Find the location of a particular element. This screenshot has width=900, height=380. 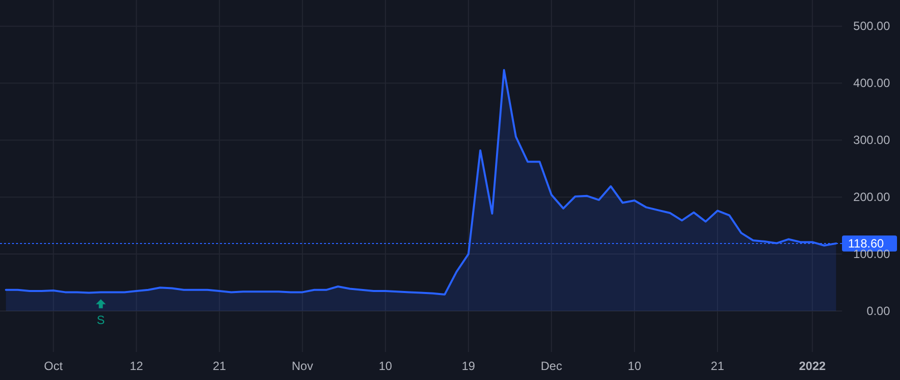

y-tick-label: 300.00 is located at coordinates (871, 140).